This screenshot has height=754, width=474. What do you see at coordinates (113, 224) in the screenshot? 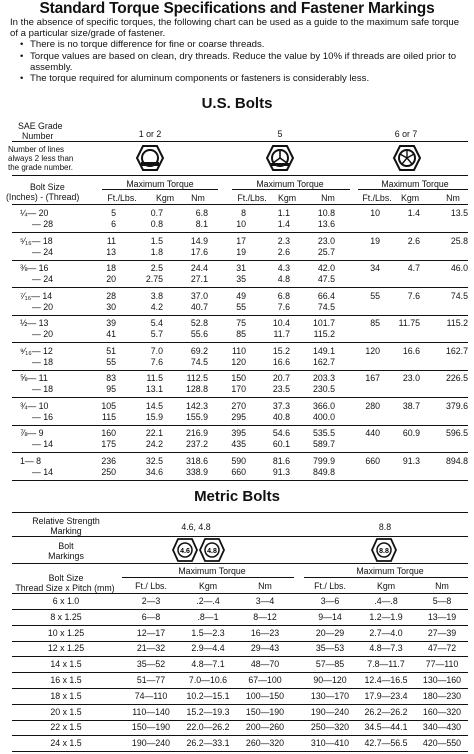
I see `torque-value-cell: 6` at bounding box center [113, 224].